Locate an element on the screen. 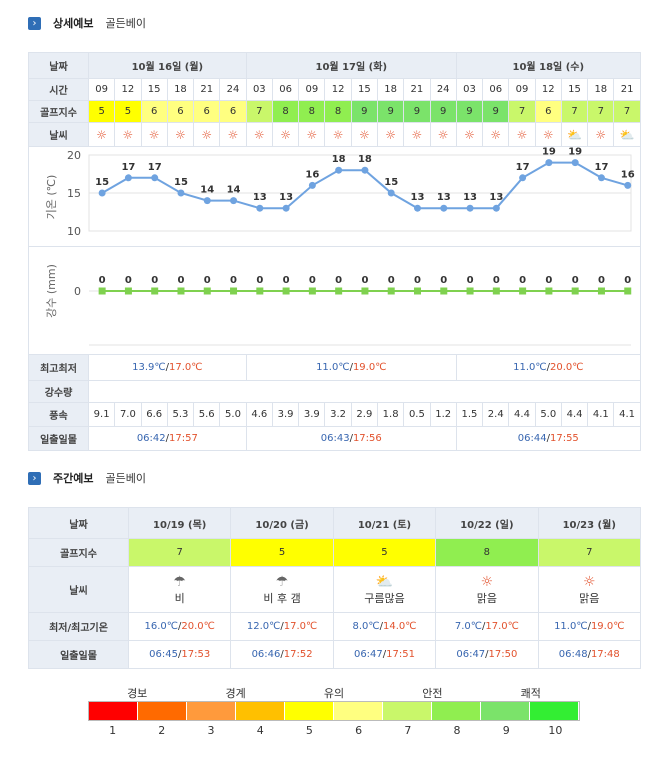  legend-level-label: 유의 is located at coordinates (334, 693).